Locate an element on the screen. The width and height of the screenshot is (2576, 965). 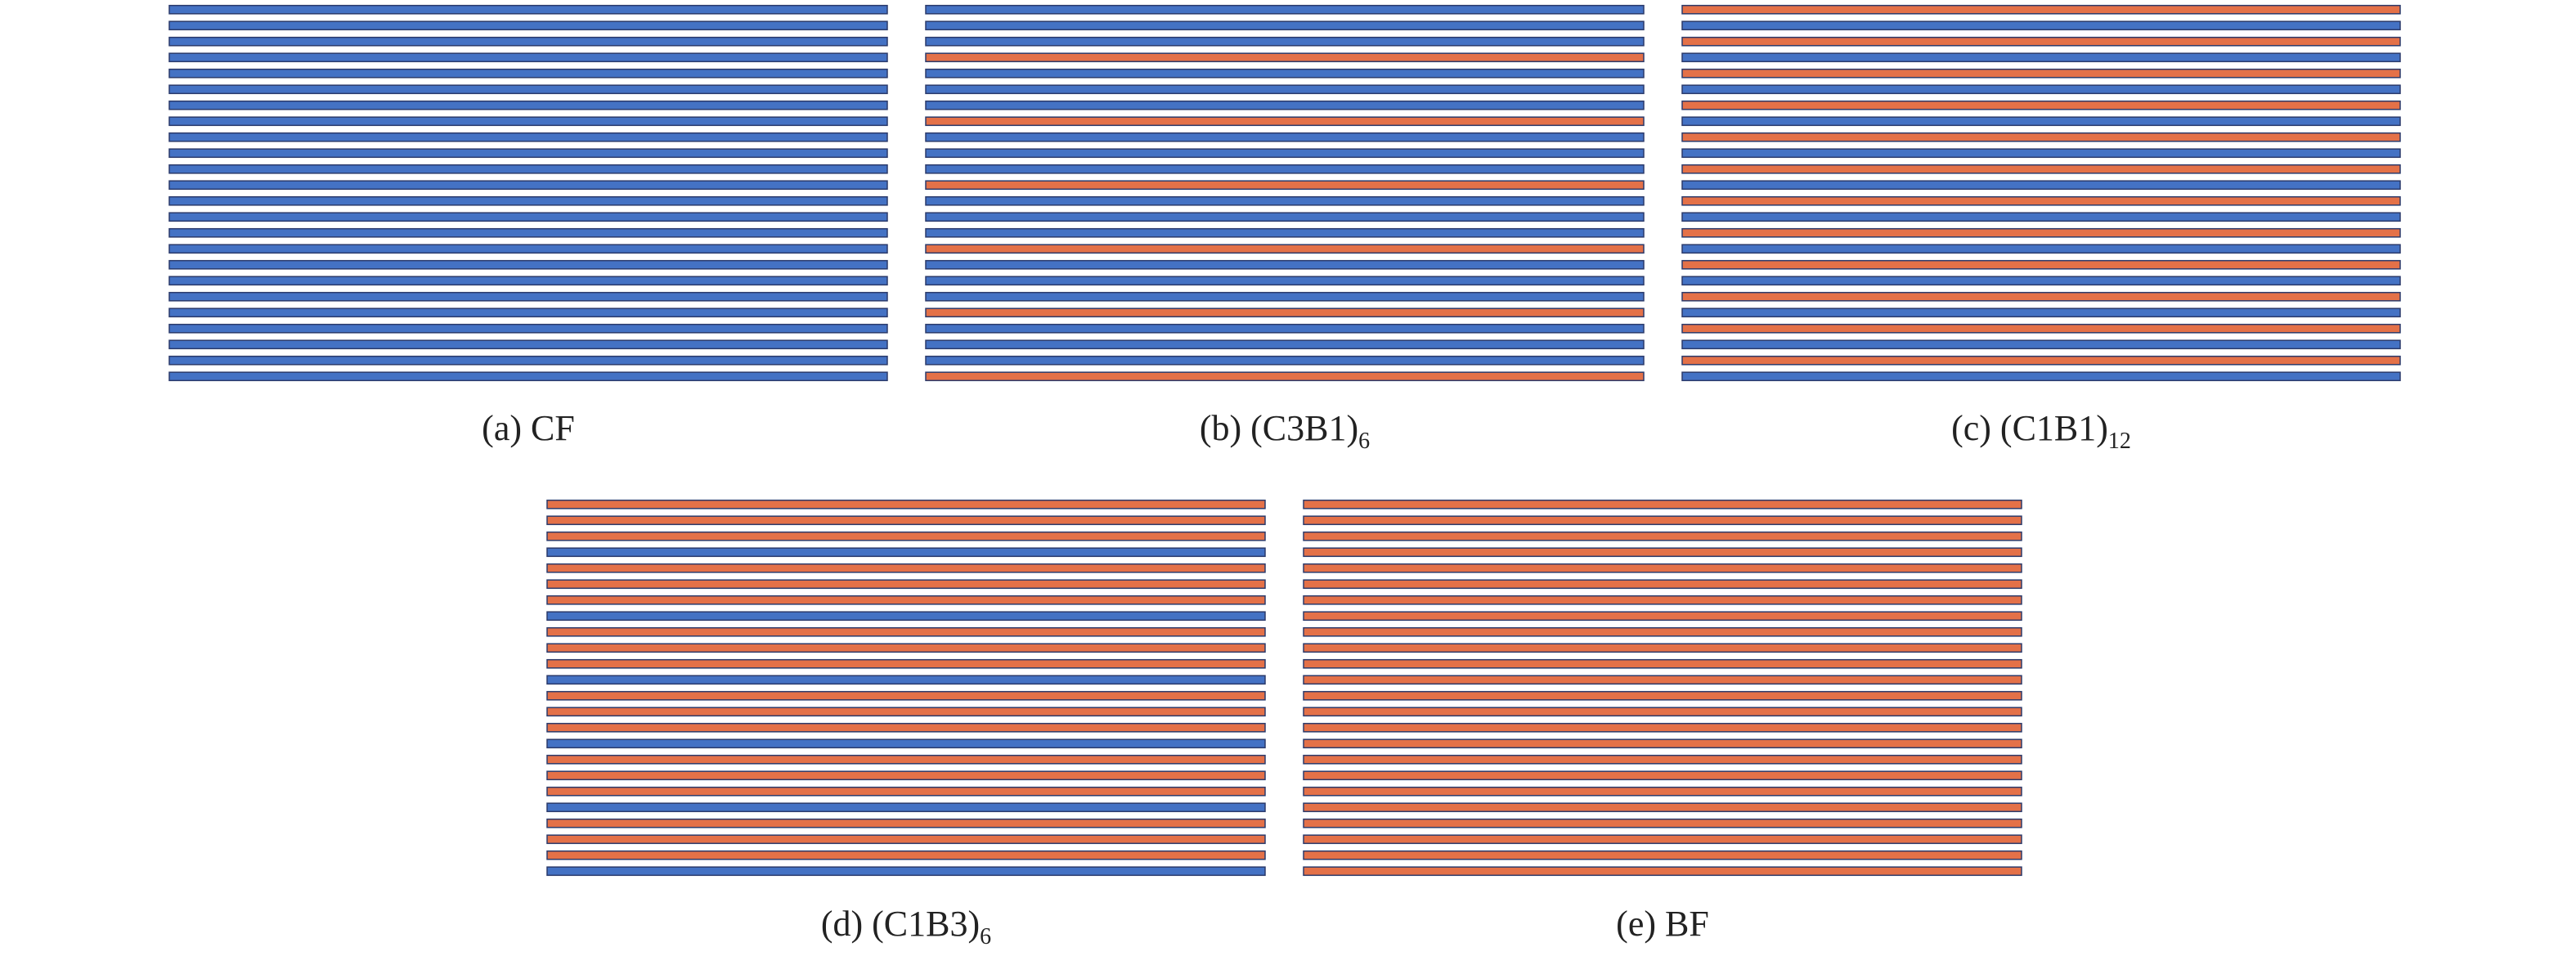
panel-b-caption-main: (b) (C3B1) is located at coordinates (1279, 428).